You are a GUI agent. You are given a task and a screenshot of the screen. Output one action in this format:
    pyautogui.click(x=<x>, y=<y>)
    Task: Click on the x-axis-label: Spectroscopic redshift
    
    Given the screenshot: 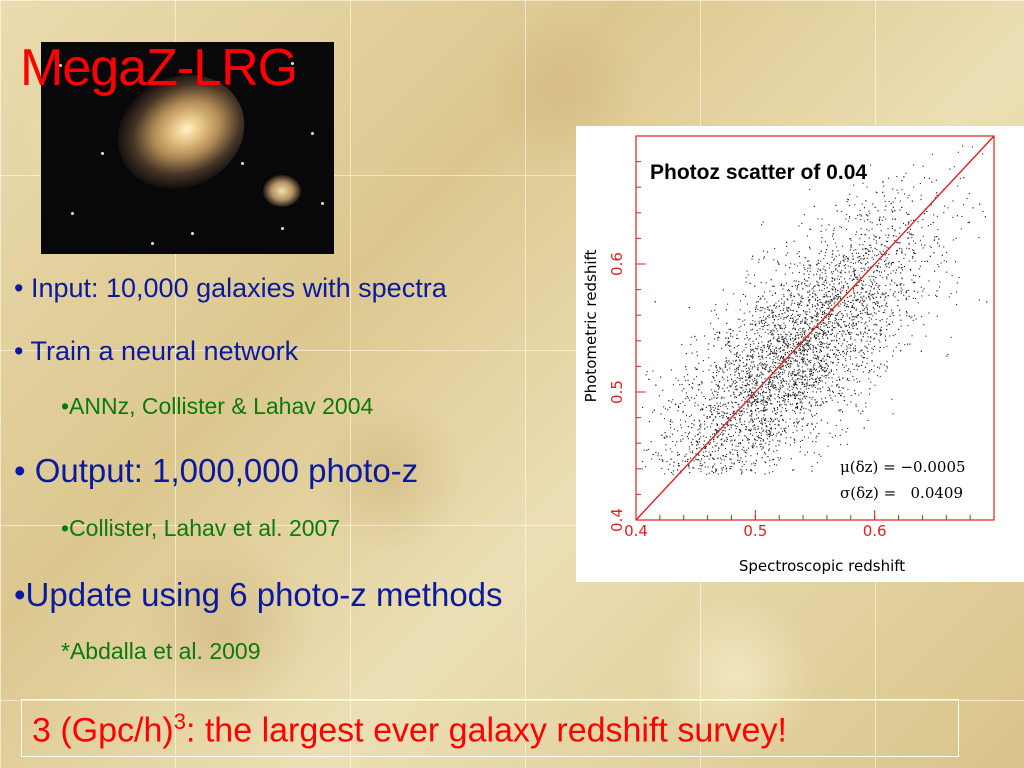 What is the action you would take?
    pyautogui.click(x=822, y=566)
    